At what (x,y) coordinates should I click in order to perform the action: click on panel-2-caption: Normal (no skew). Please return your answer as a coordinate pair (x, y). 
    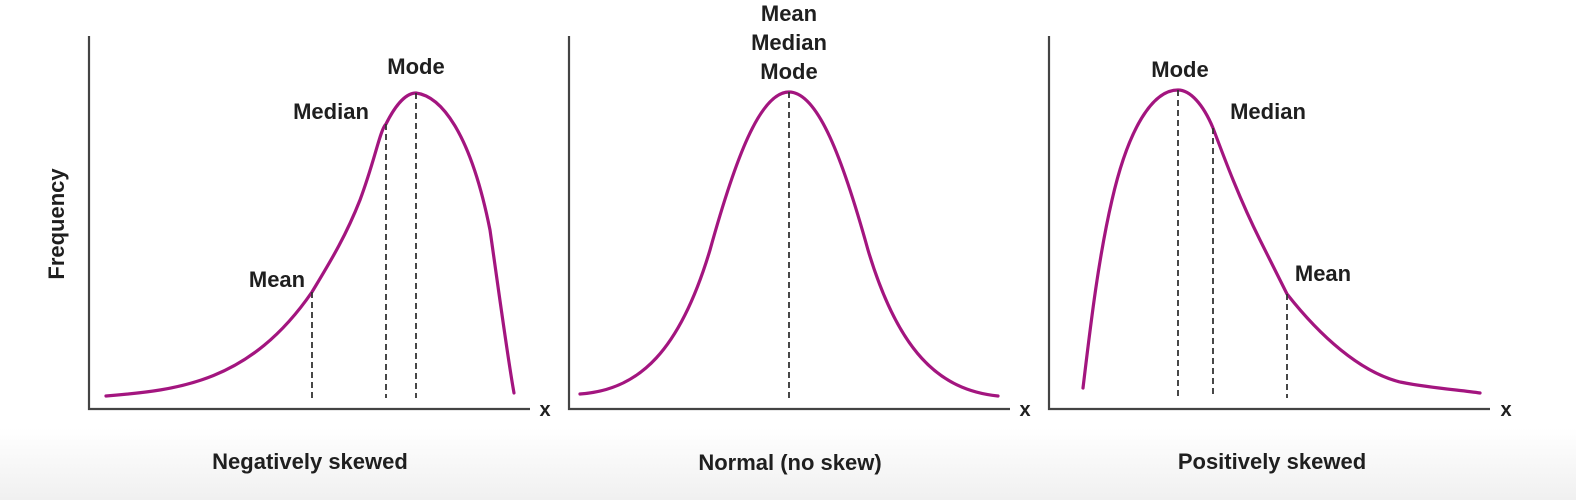
    Looking at the image, I should click on (789, 462).